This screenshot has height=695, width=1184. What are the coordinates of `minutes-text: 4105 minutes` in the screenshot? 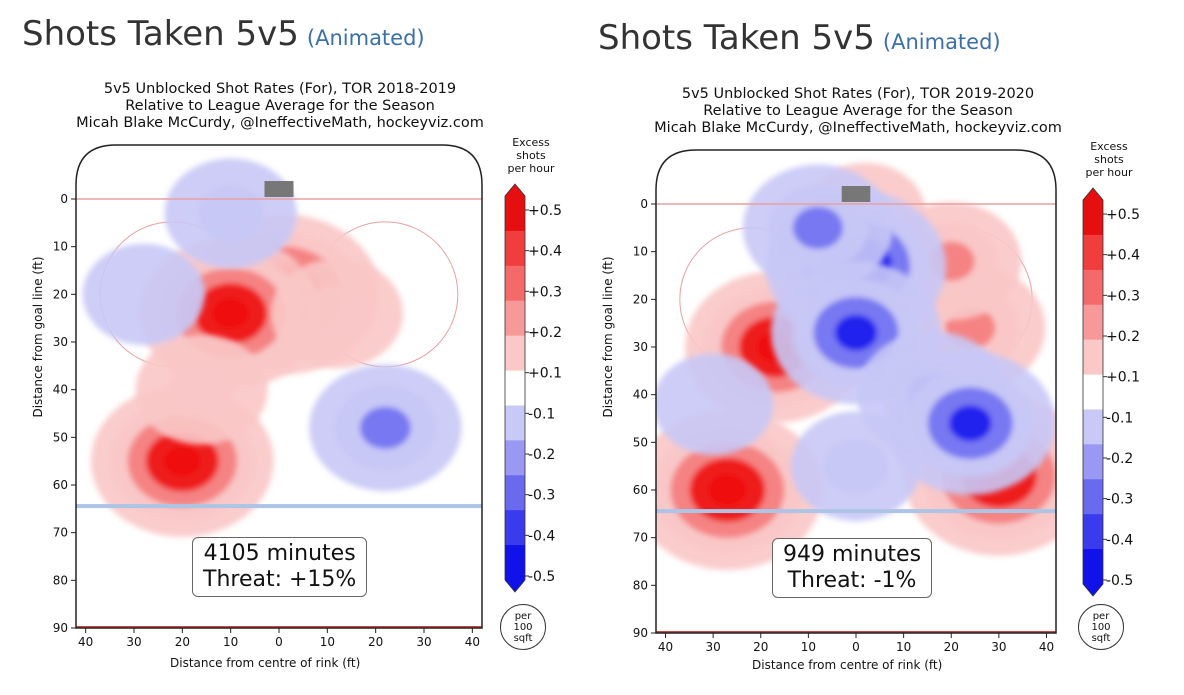 It's located at (279, 553).